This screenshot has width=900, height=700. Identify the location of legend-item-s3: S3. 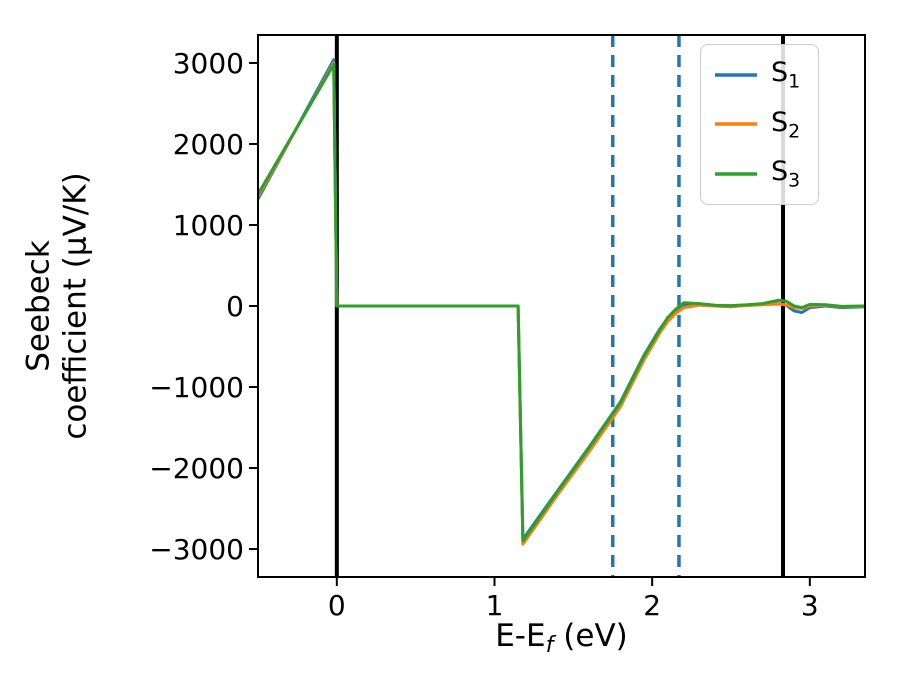
(757, 174).